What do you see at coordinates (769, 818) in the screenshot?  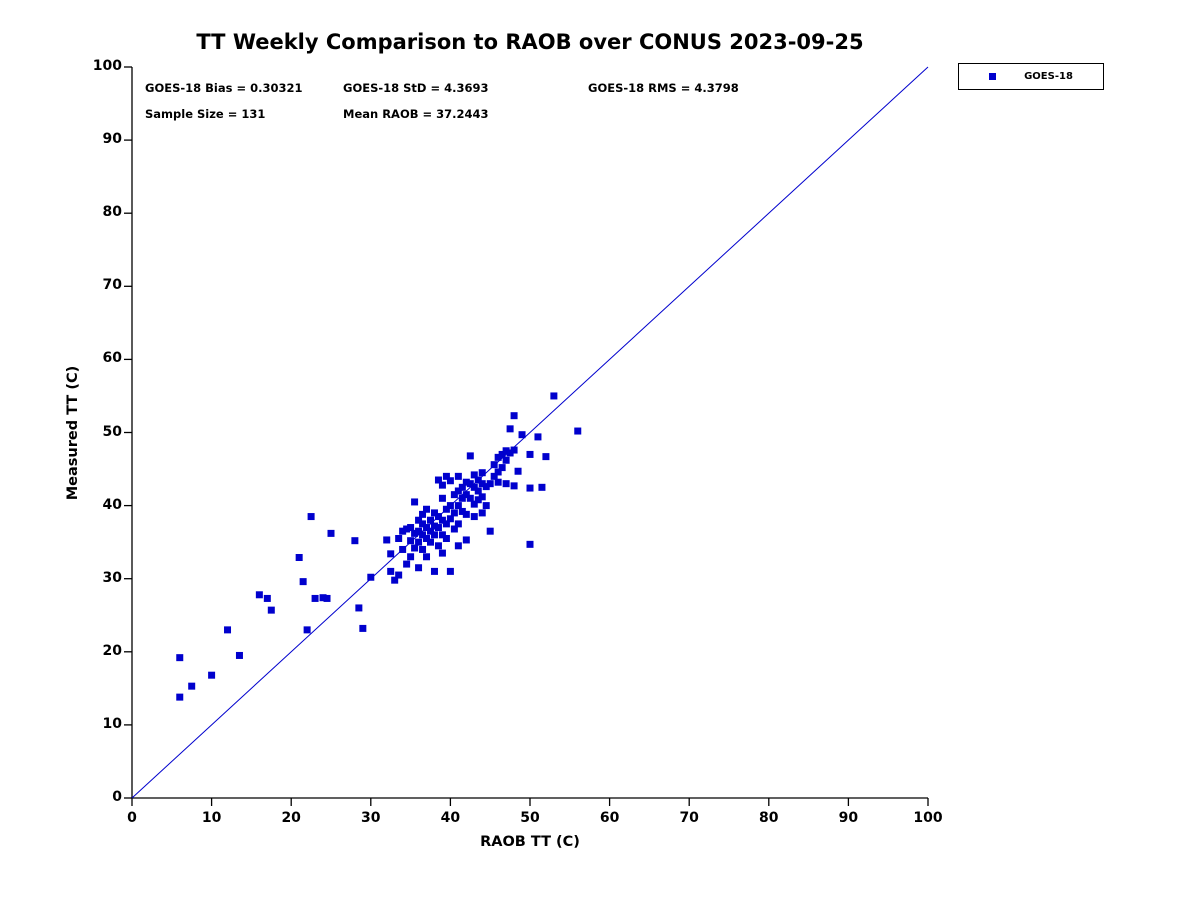 I see `x-tick-label: 80` at bounding box center [769, 818].